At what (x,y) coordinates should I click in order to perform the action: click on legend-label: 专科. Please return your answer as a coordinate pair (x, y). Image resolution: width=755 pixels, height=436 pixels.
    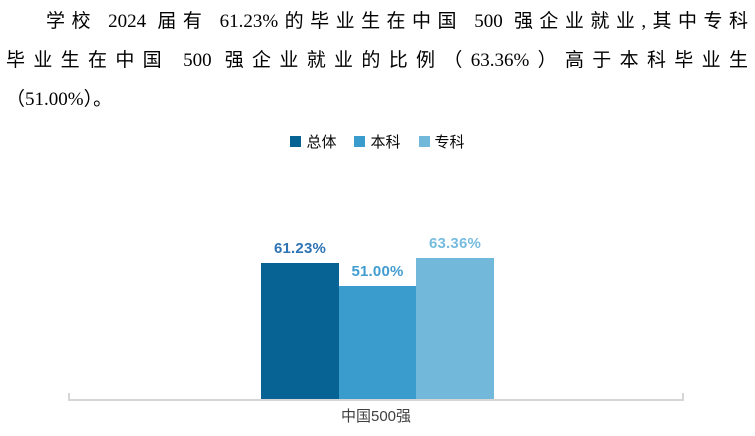
    Looking at the image, I should click on (449, 142).